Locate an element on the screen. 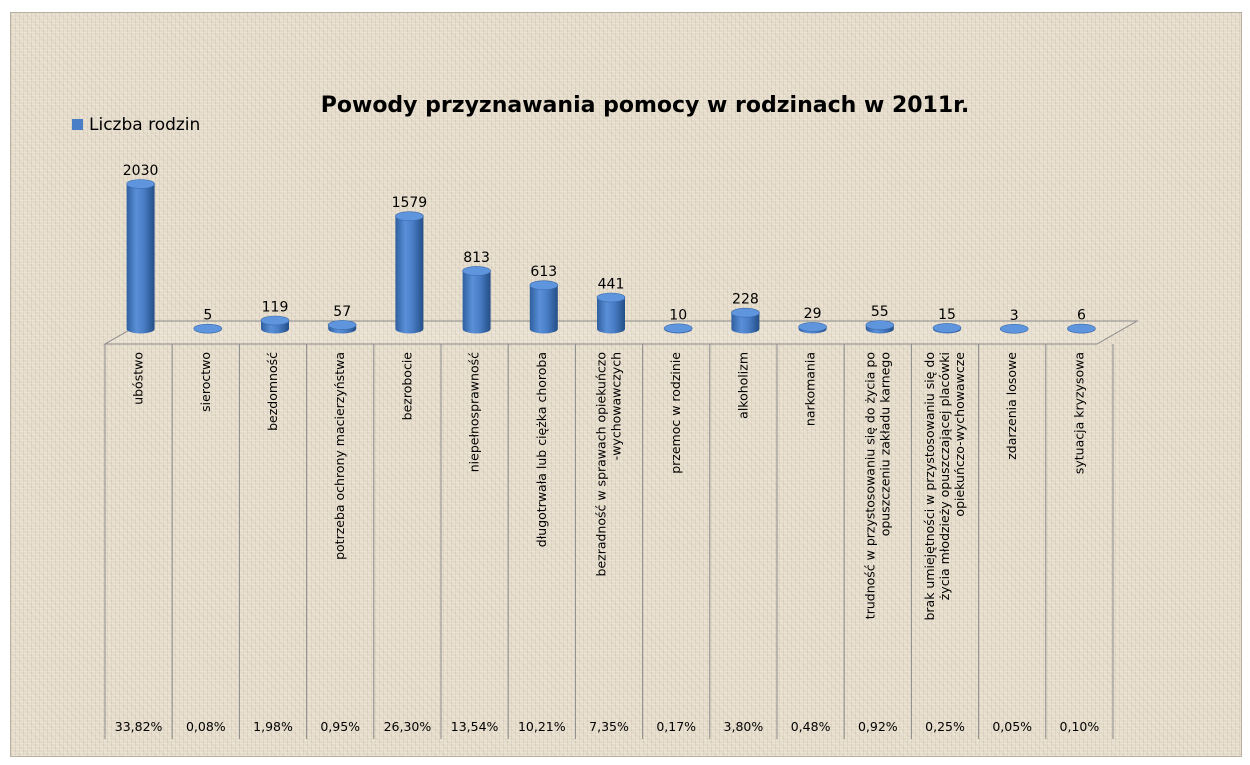 The image size is (1250, 765). percentage-label: 13,54% is located at coordinates (475, 726).